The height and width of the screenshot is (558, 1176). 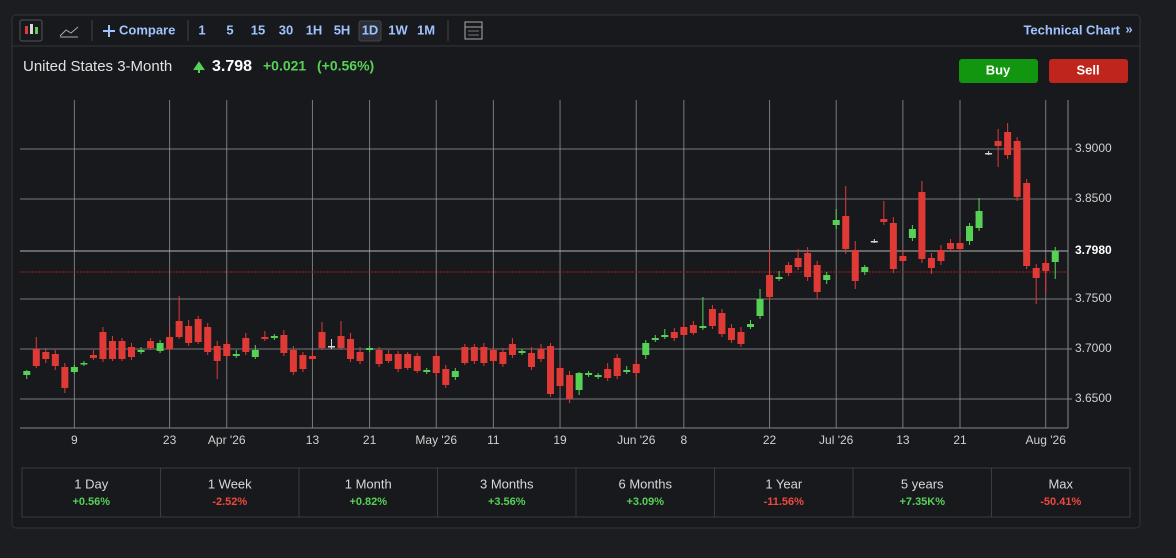 I want to click on y-tick-label: 3.6500, so click(x=1093, y=398).